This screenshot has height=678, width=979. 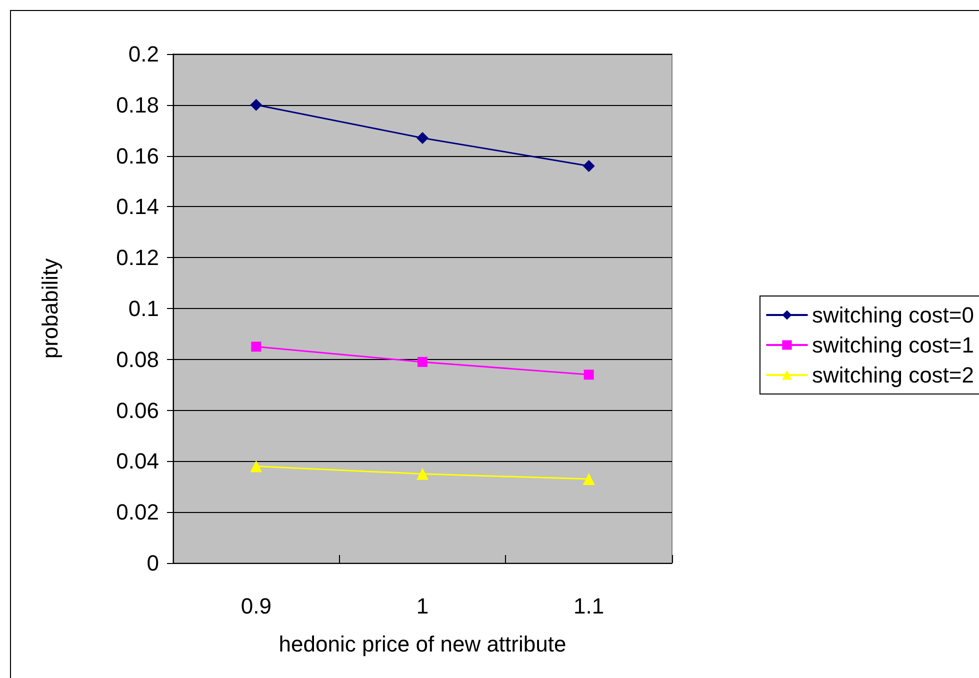 What do you see at coordinates (137, 410) in the screenshot?
I see `y-tick-label: 0.06` at bounding box center [137, 410].